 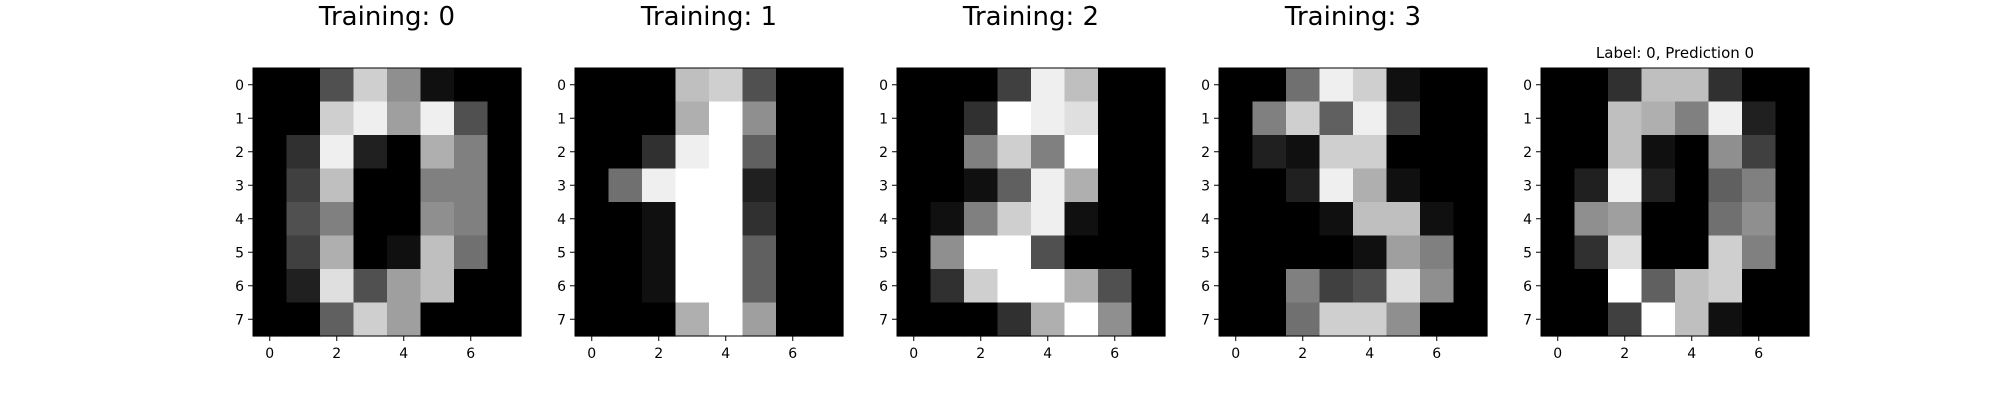 I want to click on digit-panel-2: 0 1 2 3 4 5 6 7 0 2 4 6, so click(x=1022, y=214).